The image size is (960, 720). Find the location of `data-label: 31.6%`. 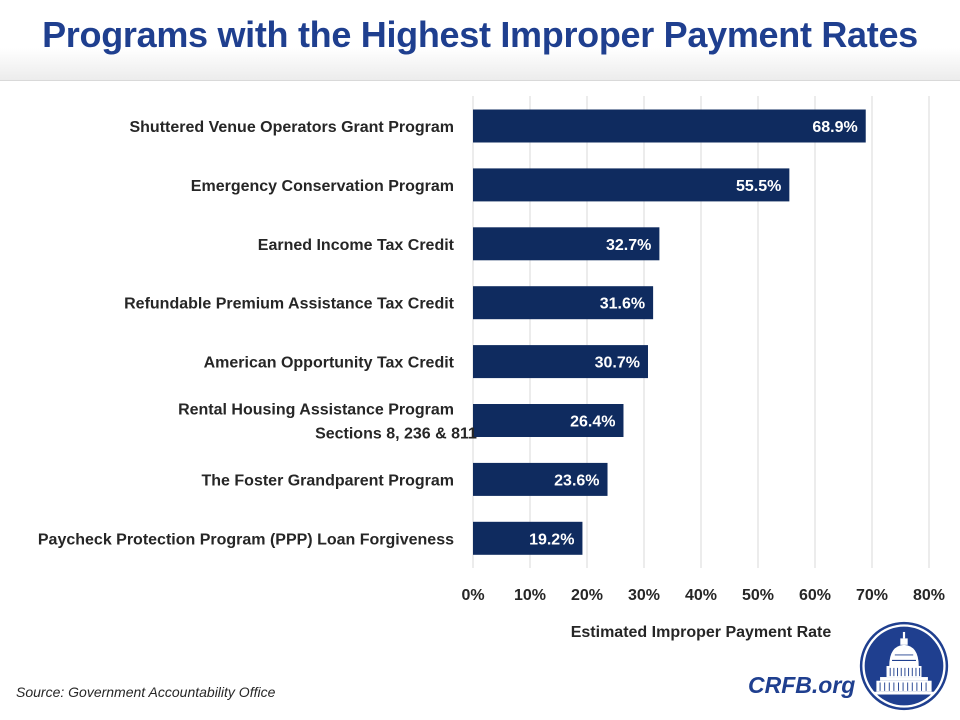

data-label: 31.6% is located at coordinates (622, 304).